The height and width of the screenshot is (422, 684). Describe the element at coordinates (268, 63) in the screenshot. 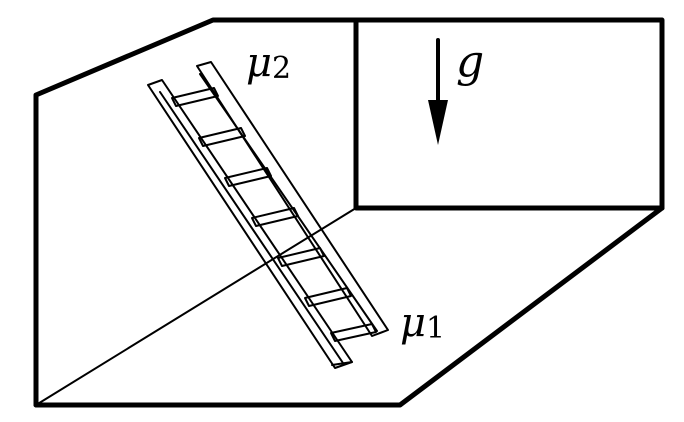

I see `mu2-label: μ2` at that location.